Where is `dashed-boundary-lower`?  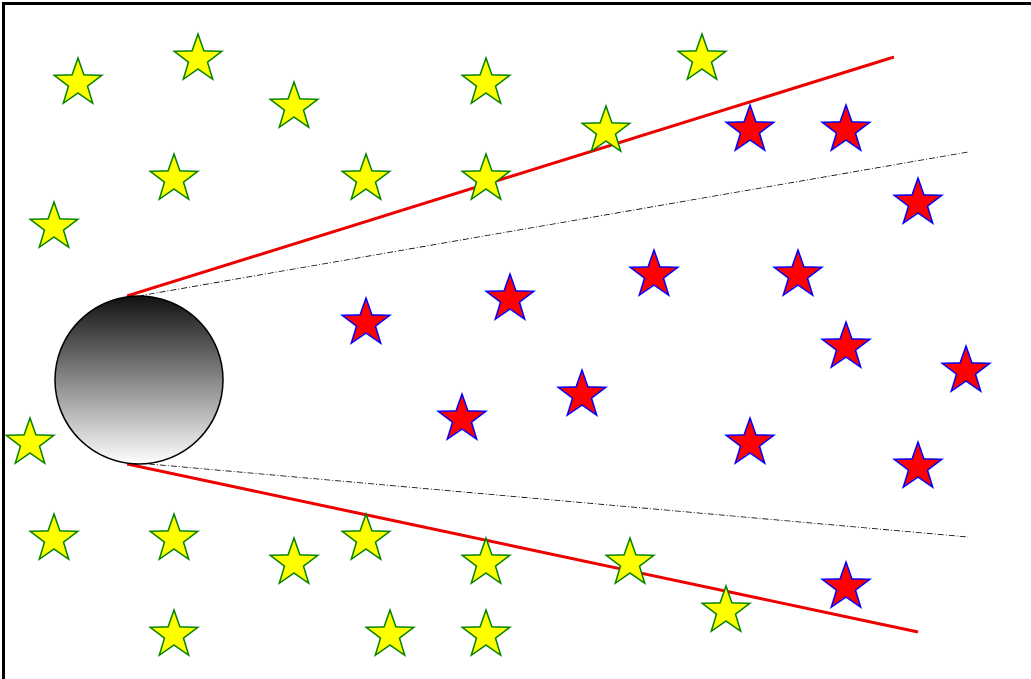 dashed-boundary-lower is located at coordinates (547, 499).